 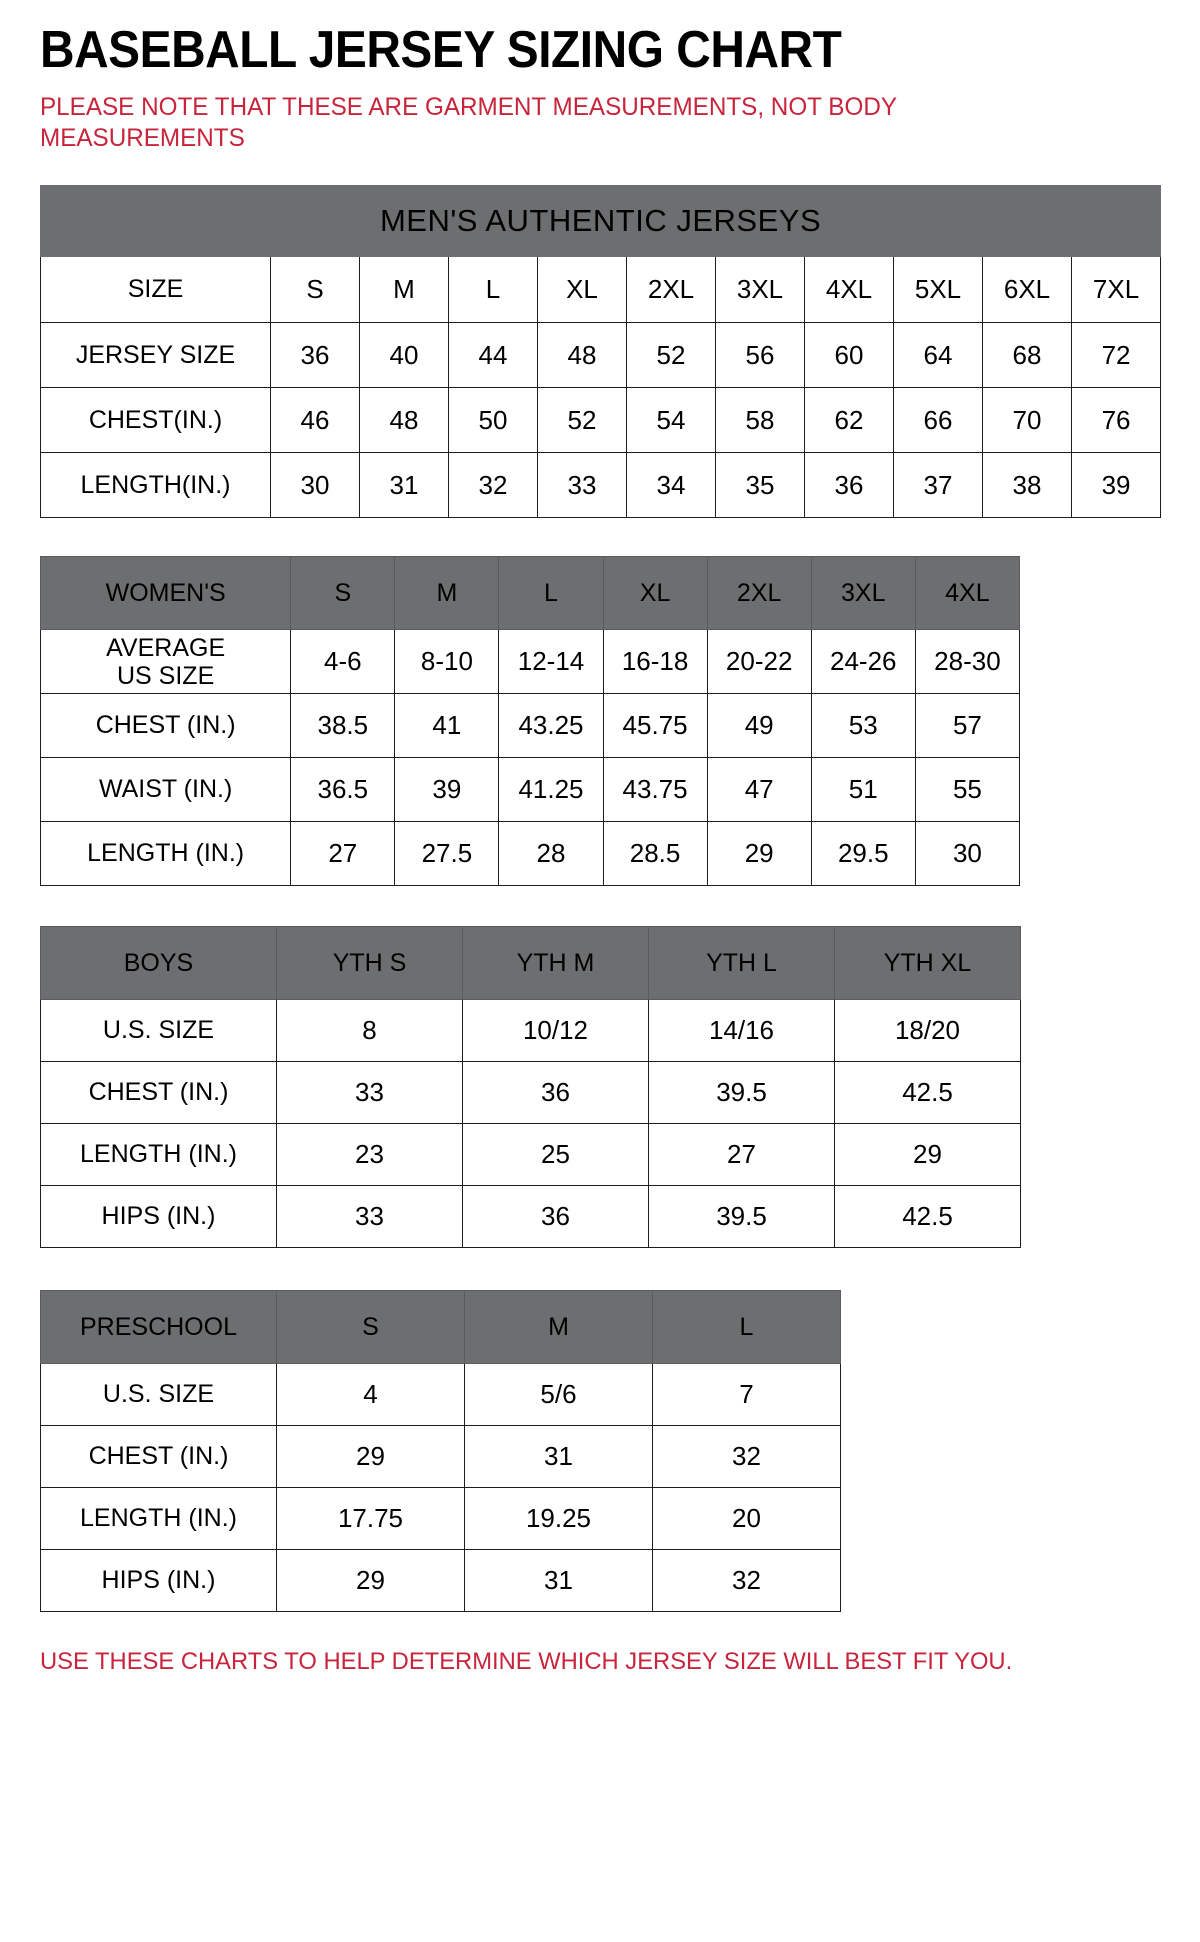 What do you see at coordinates (655, 789) in the screenshot?
I see `table-cell: 43.75` at bounding box center [655, 789].